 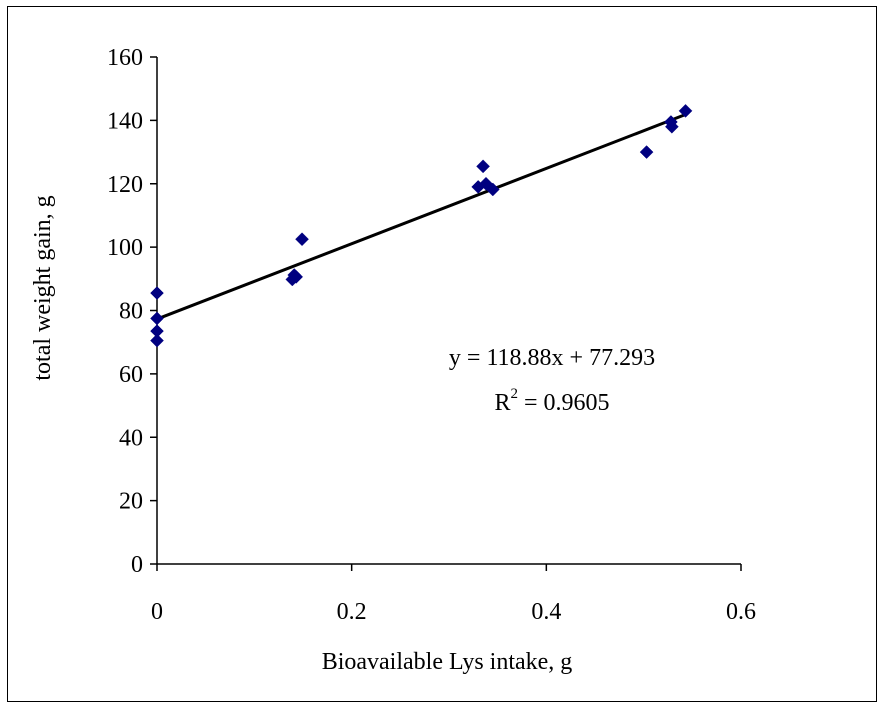 I want to click on y-tick-label: 160, so click(x=125, y=58).